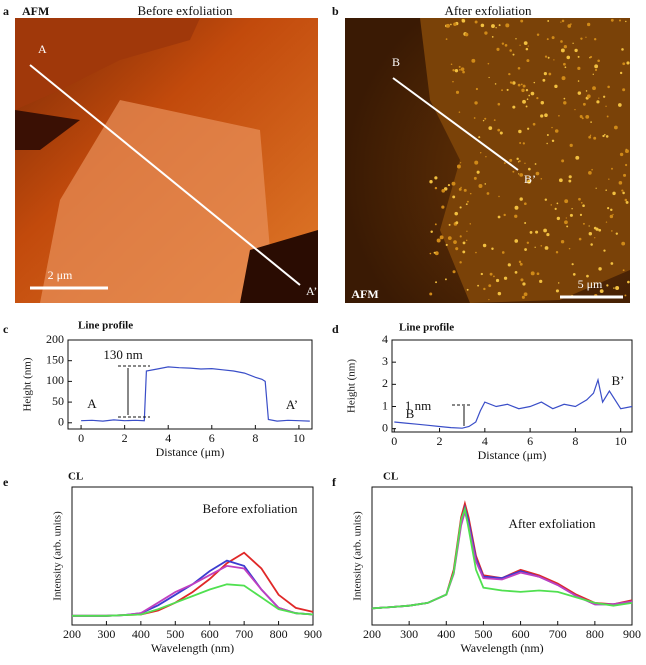 This screenshot has width=646, height=665. I want to click on annotation: A, so click(92, 403).